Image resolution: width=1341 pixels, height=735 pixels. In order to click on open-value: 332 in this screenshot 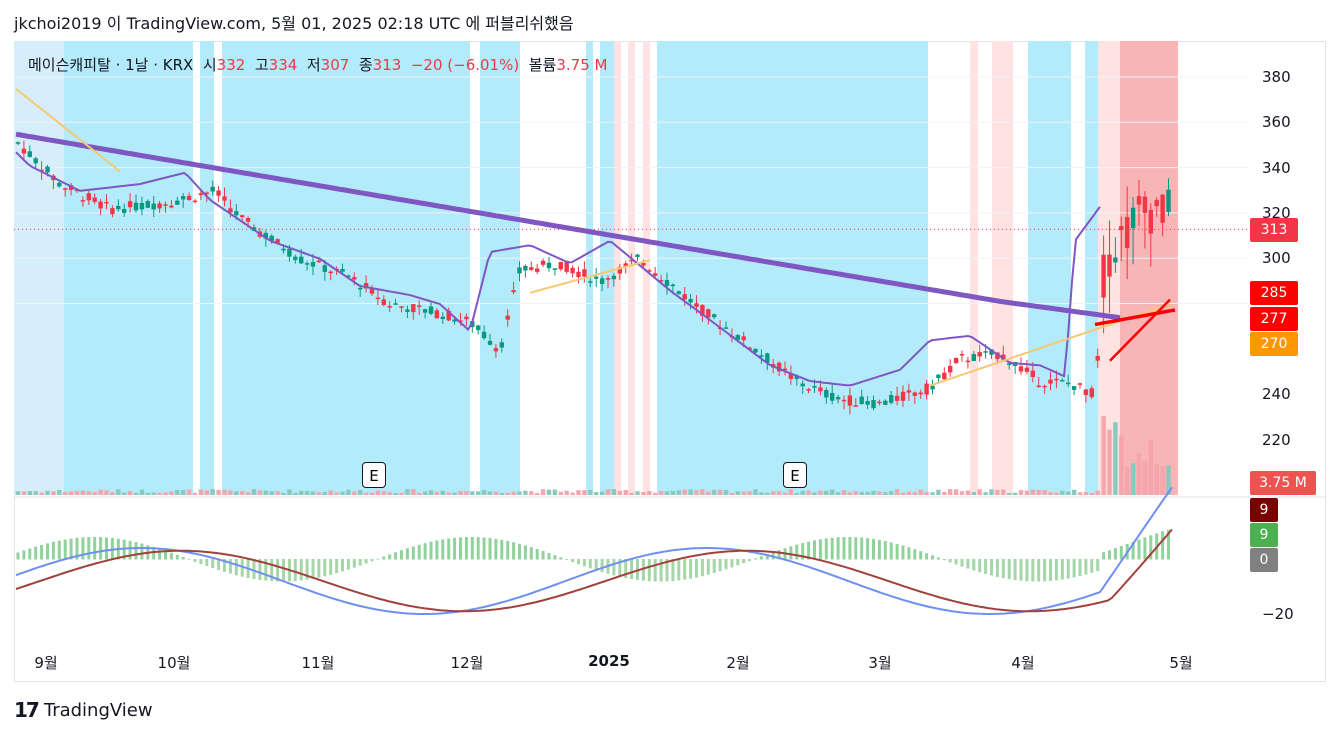, I will do `click(231, 65)`.